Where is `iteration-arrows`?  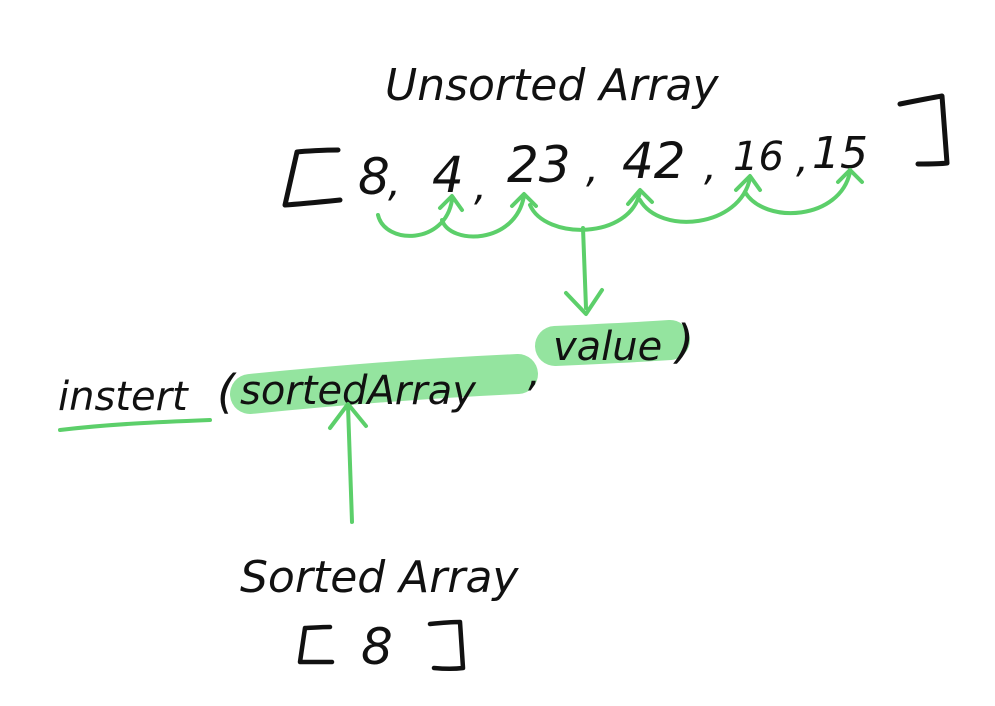
iteration-arrows is located at coordinates (620, 242).